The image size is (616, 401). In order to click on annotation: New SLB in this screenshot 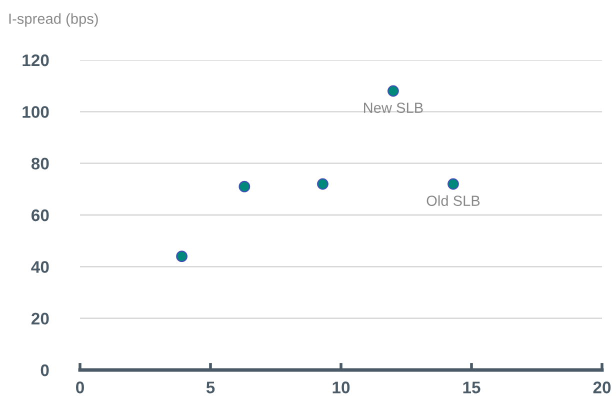, I will do `click(393, 107)`.